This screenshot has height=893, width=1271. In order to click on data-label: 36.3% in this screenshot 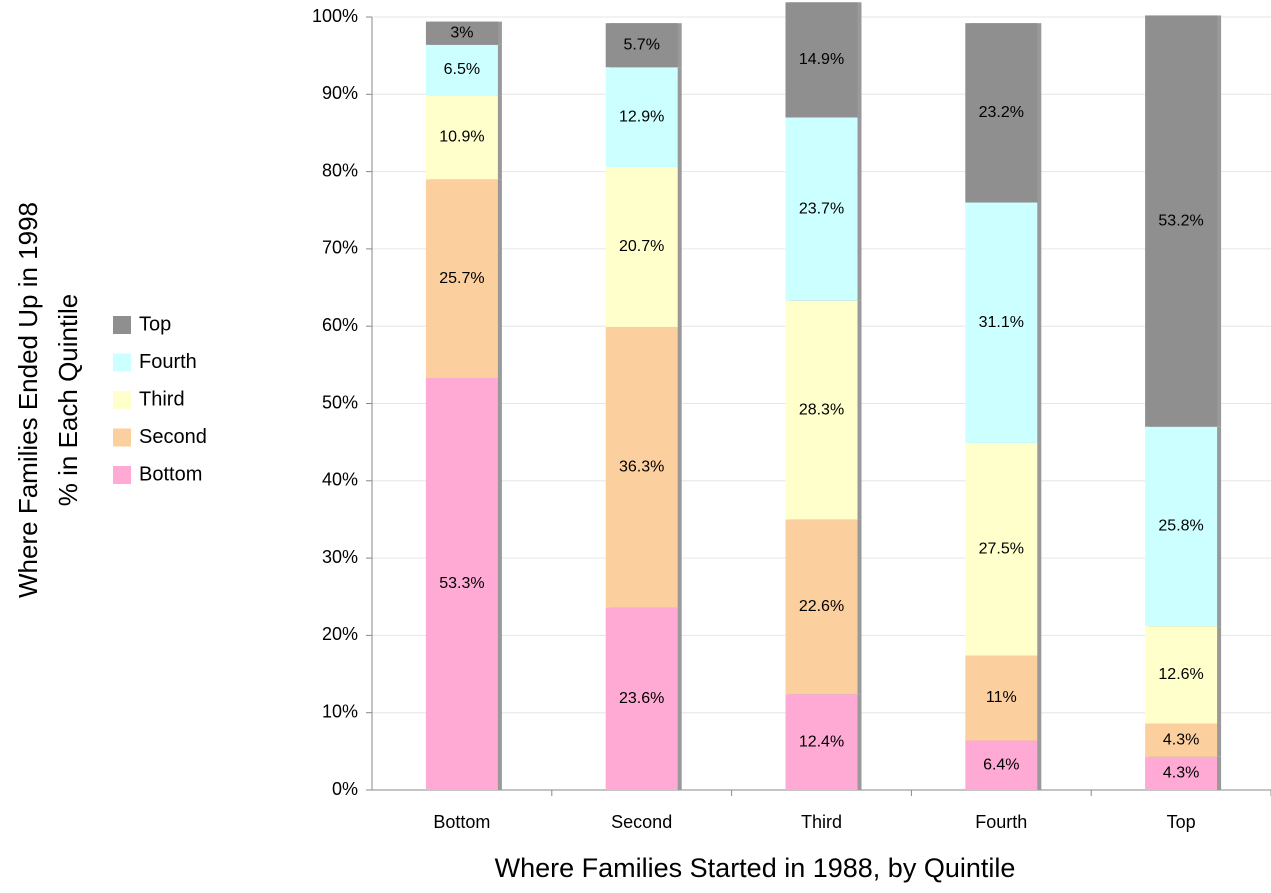, I will do `click(641, 466)`.